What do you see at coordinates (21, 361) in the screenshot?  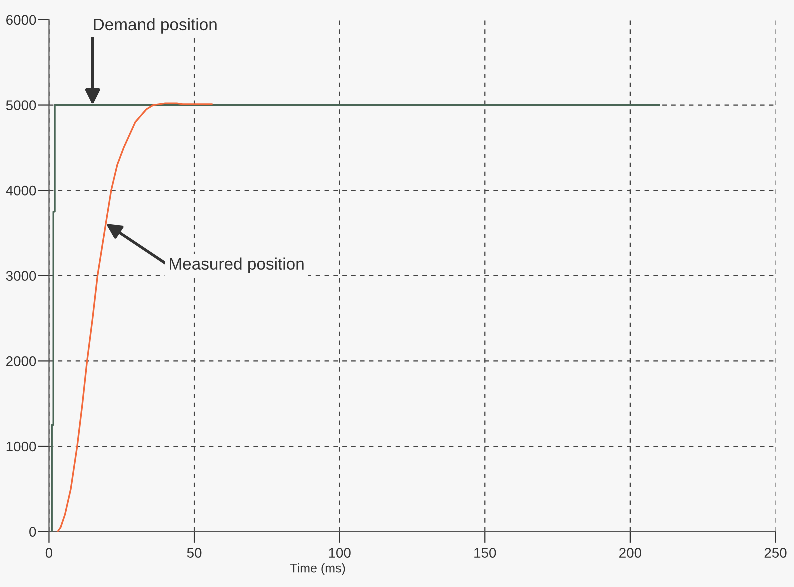 I see `y-tick-label: 2000` at bounding box center [21, 361].